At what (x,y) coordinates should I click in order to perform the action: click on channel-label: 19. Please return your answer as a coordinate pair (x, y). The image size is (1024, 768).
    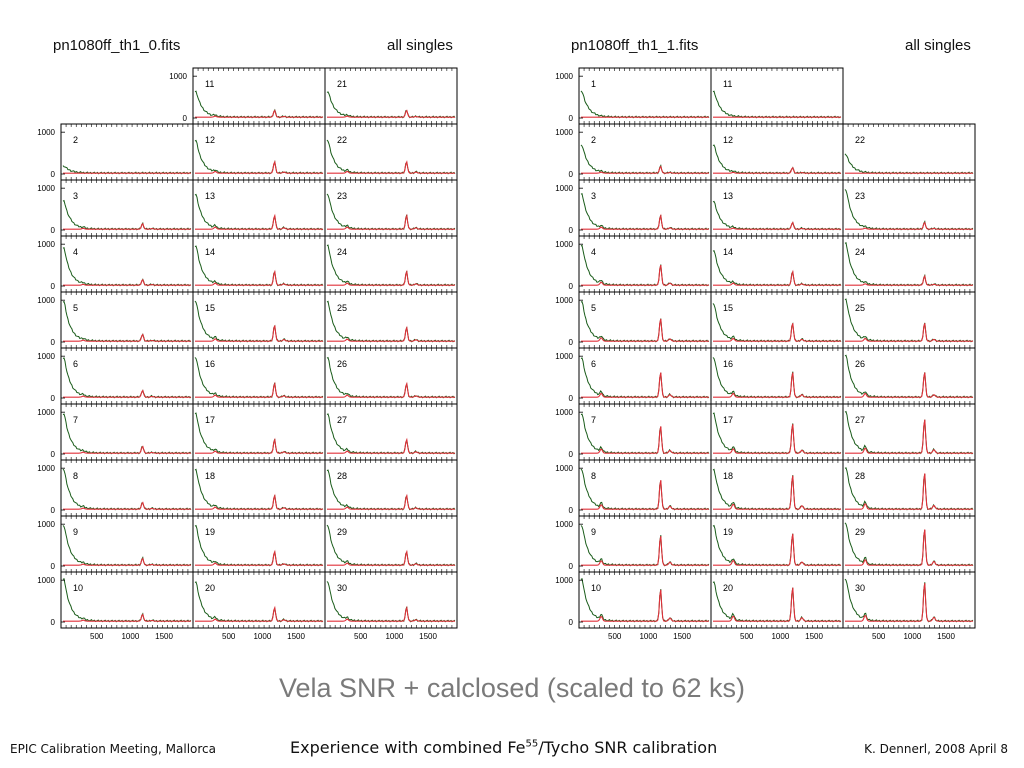
    Looking at the image, I should click on (728, 532).